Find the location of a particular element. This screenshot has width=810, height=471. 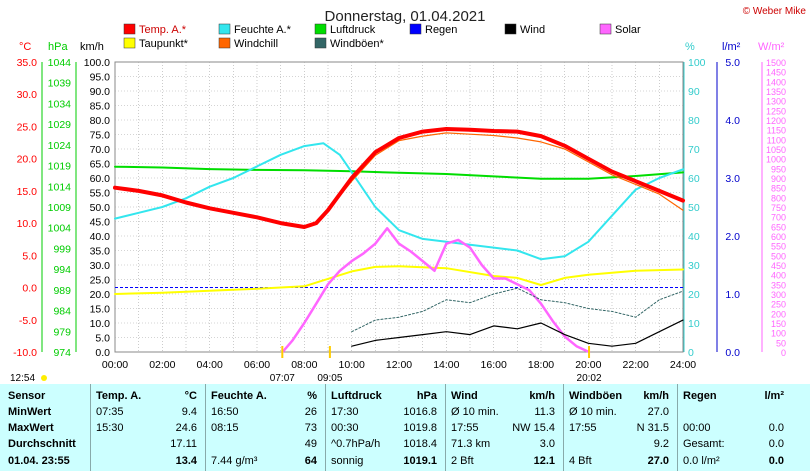

cell-value: 64 is located at coordinates (310, 461).